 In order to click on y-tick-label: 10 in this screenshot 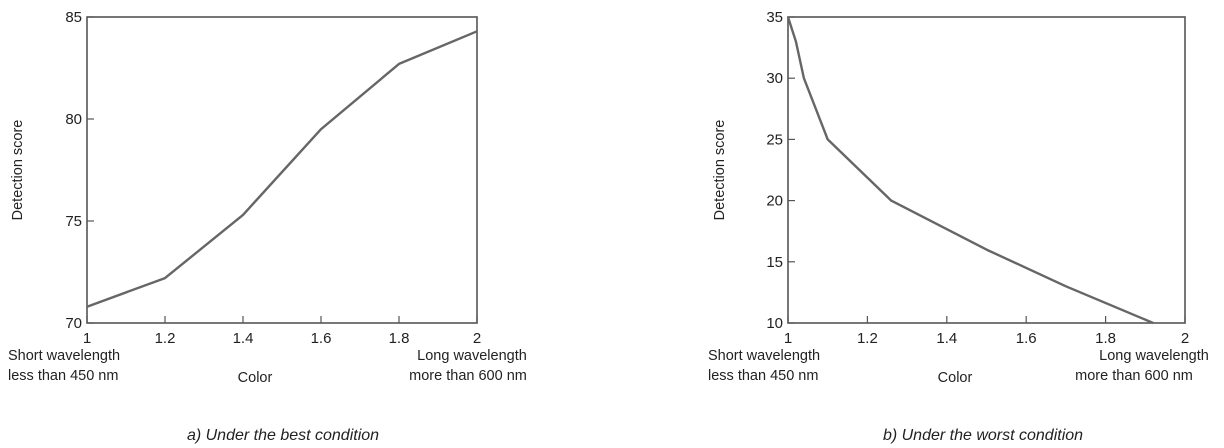, I will do `click(774, 323)`.